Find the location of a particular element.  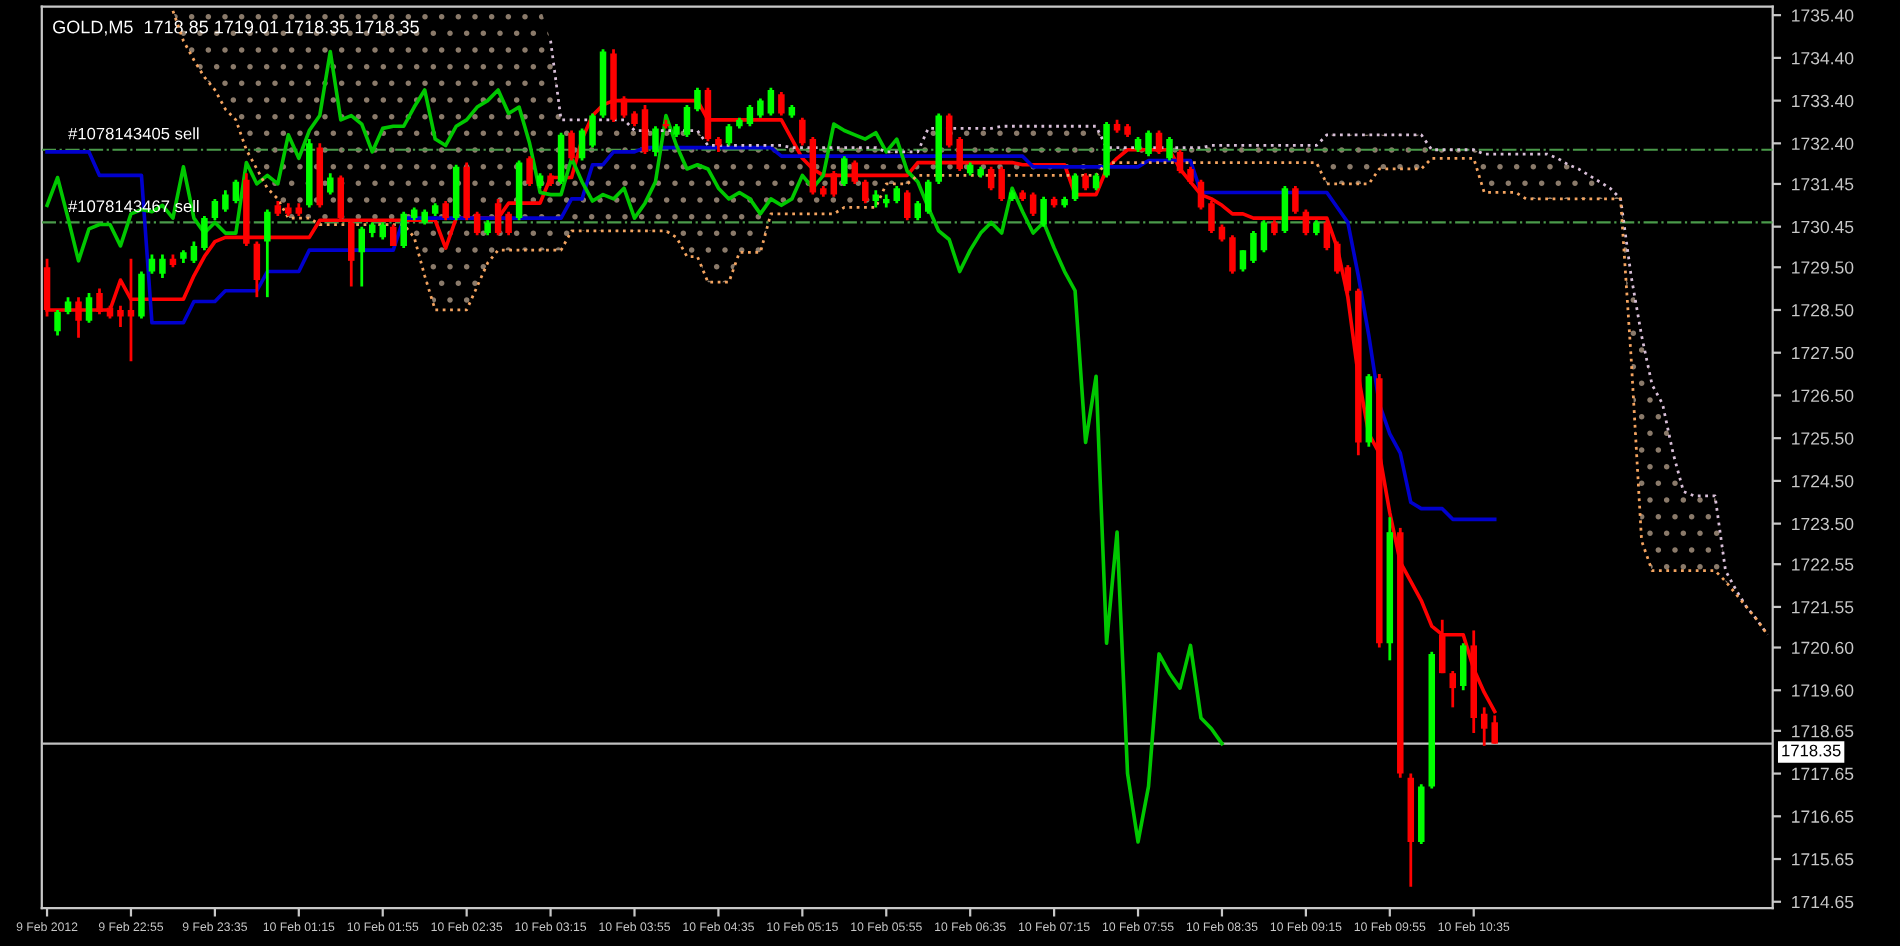

y-tick-label: 1717.65 is located at coordinates (1823, 774).